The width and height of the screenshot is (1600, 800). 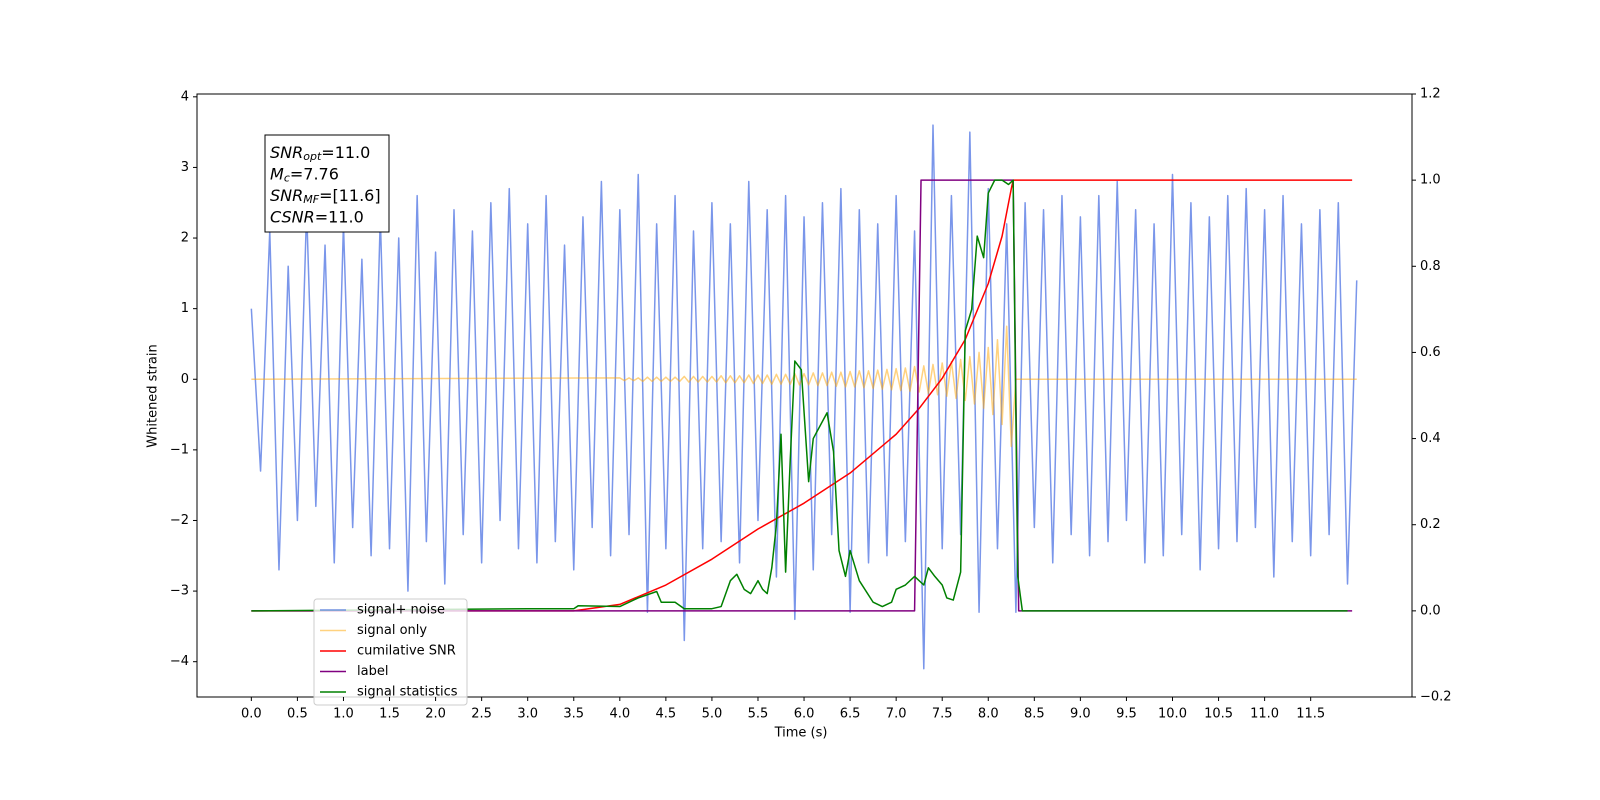 What do you see at coordinates (804, 386) in the screenshot?
I see `series-line` at bounding box center [804, 386].